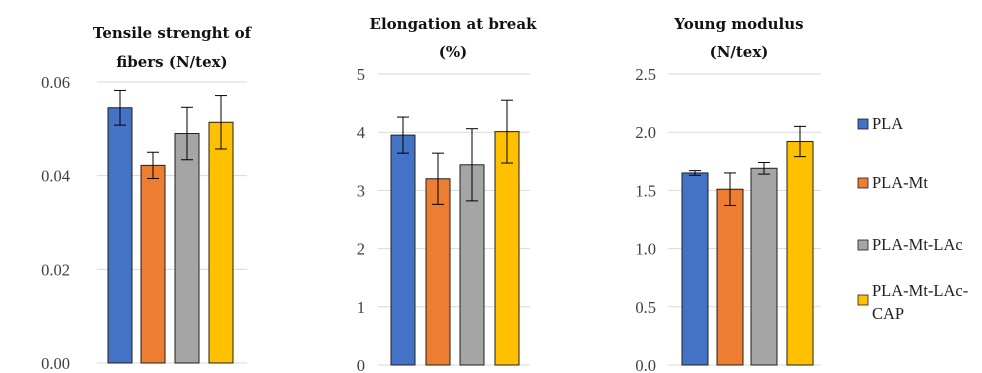 Image resolution: width=982 pixels, height=373 pixels. What do you see at coordinates (361, 74) in the screenshot?
I see `y-tick-label: 5` at bounding box center [361, 74].